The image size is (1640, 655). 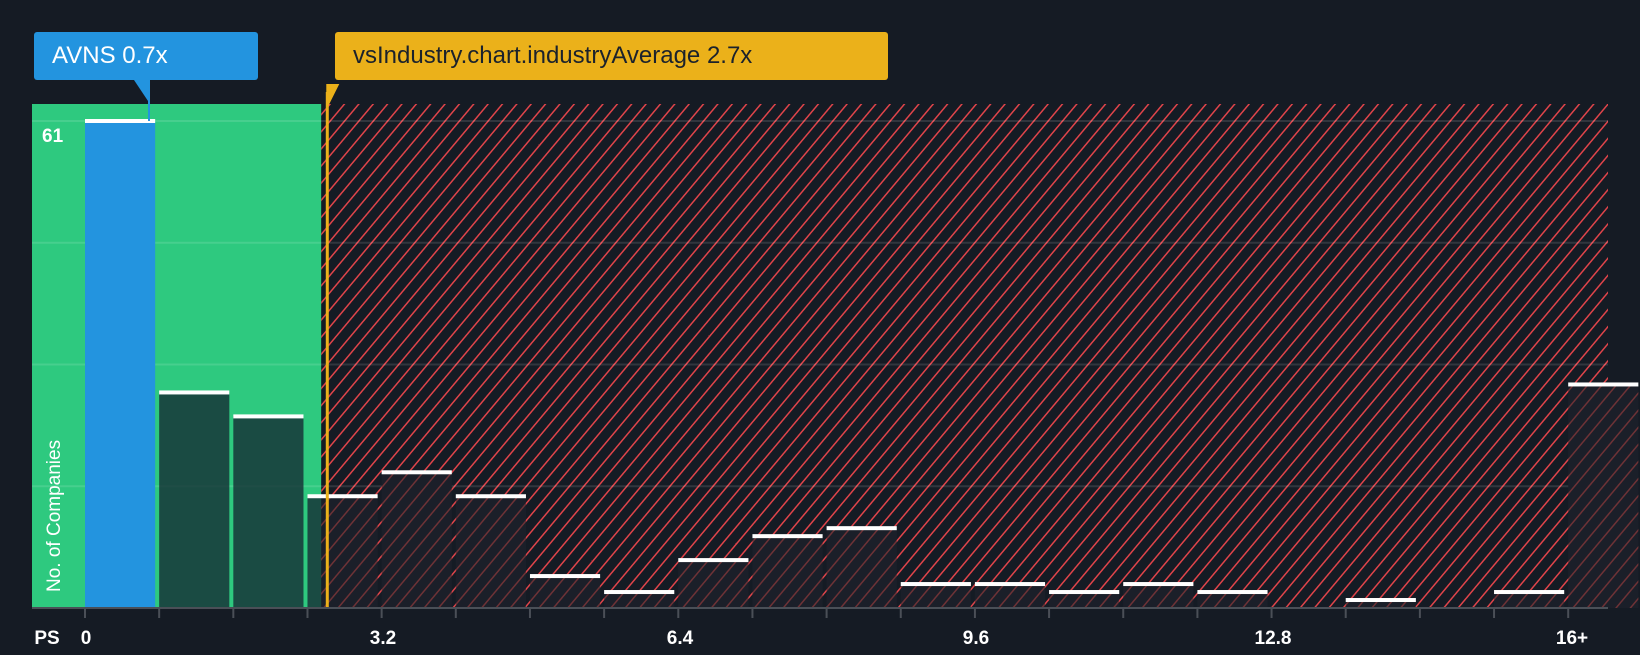 I want to click on x-tick-label-3-2: 3.2, so click(x=383, y=638).